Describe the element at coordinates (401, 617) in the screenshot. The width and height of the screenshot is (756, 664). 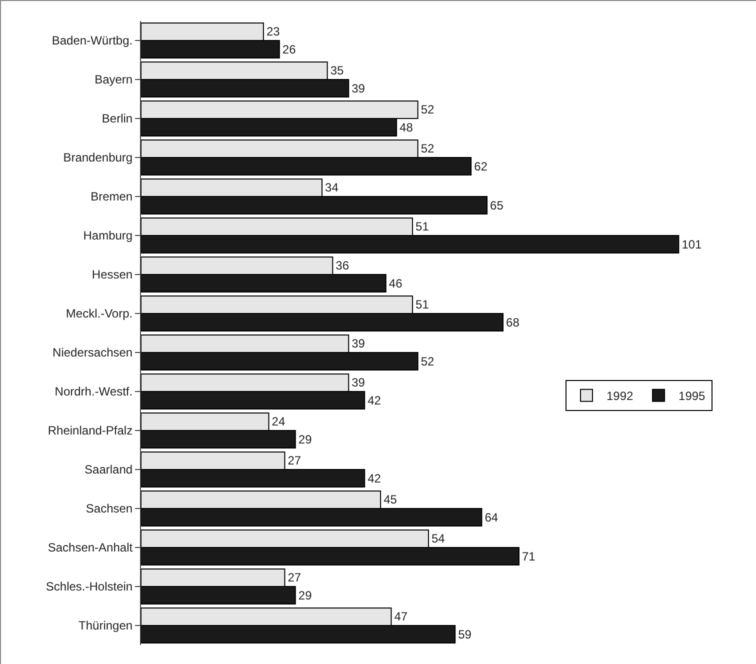
I see `data-label: 47` at that location.